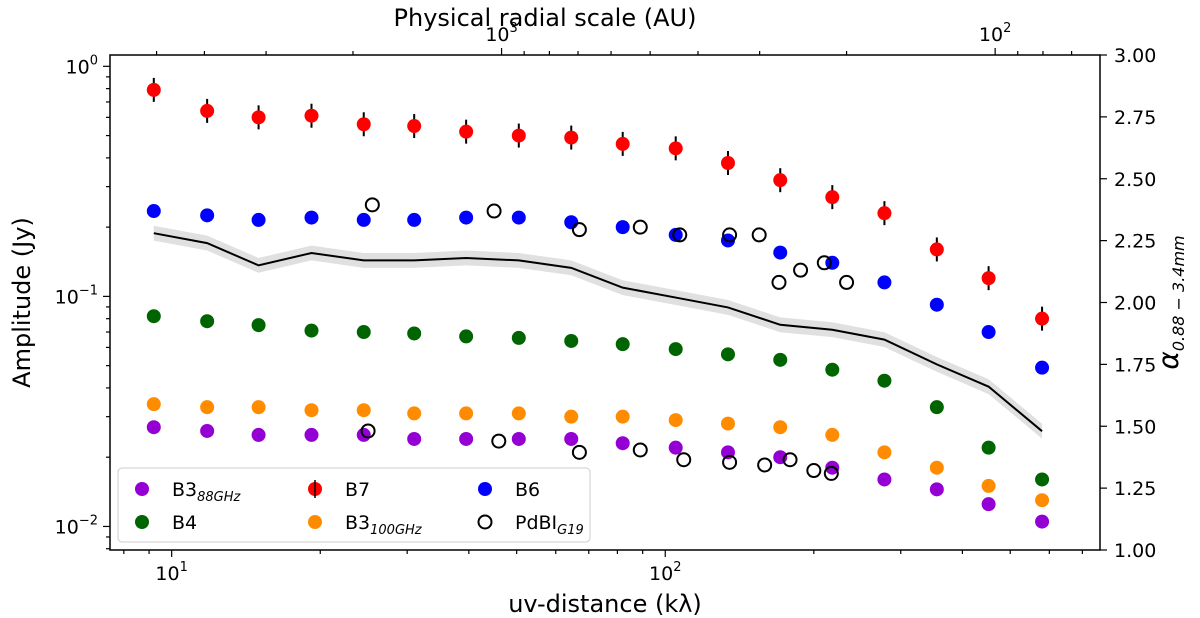 The height and width of the screenshot is (618, 1200). What do you see at coordinates (1135, 56) in the screenshot?
I see `right-tick-label: 3.00` at bounding box center [1135, 56].